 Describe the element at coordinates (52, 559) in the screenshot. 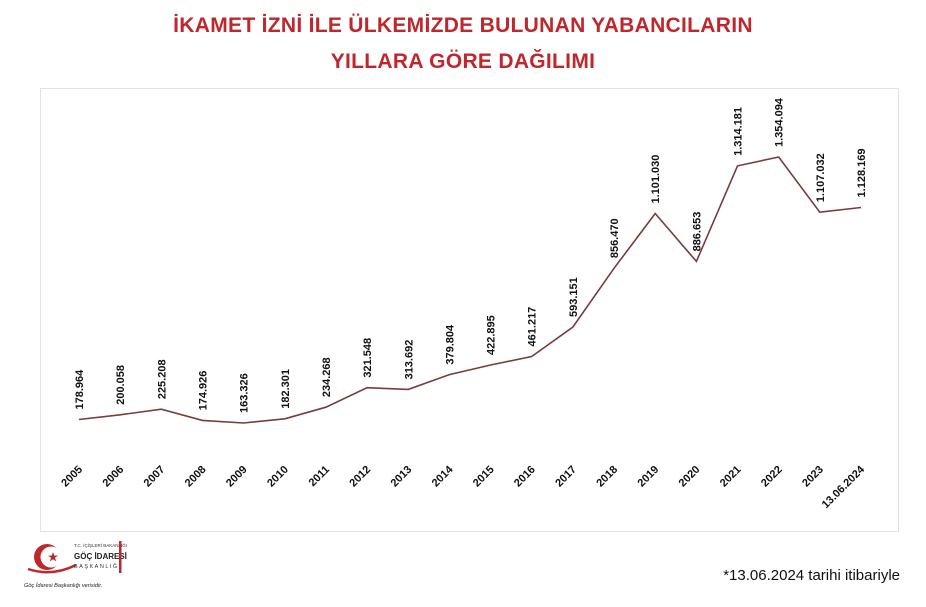

I see `crescent-star-icon` at that location.